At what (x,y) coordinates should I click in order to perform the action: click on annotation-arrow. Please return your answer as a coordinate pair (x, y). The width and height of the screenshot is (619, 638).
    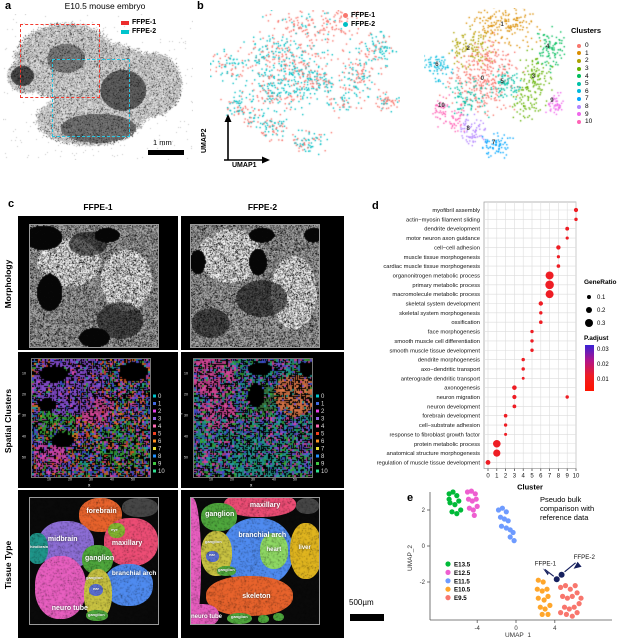
    Looking at the image, I should click on (549, 572).